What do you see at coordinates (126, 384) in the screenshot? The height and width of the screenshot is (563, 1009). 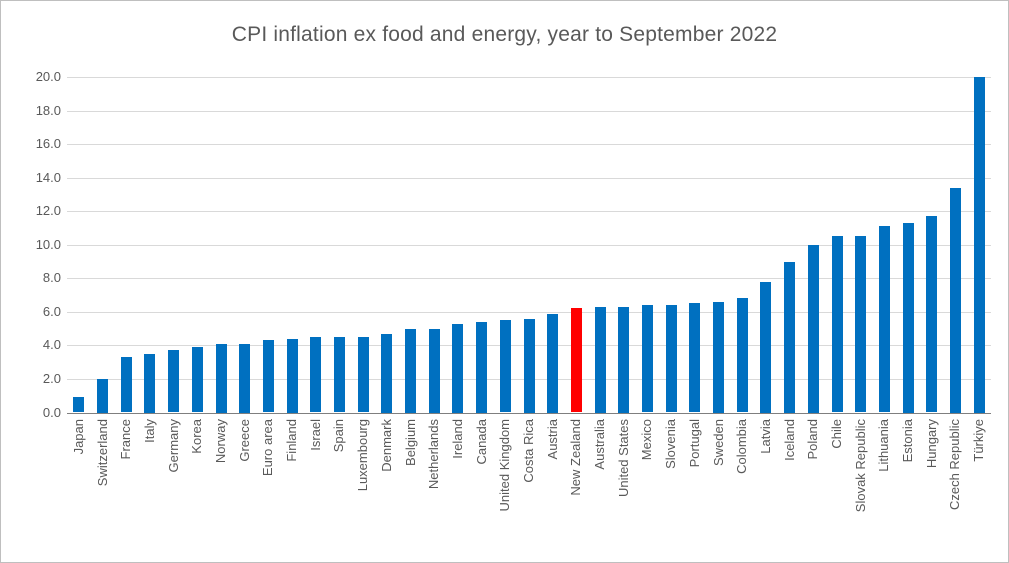 I see `bar-france` at bounding box center [126, 384].